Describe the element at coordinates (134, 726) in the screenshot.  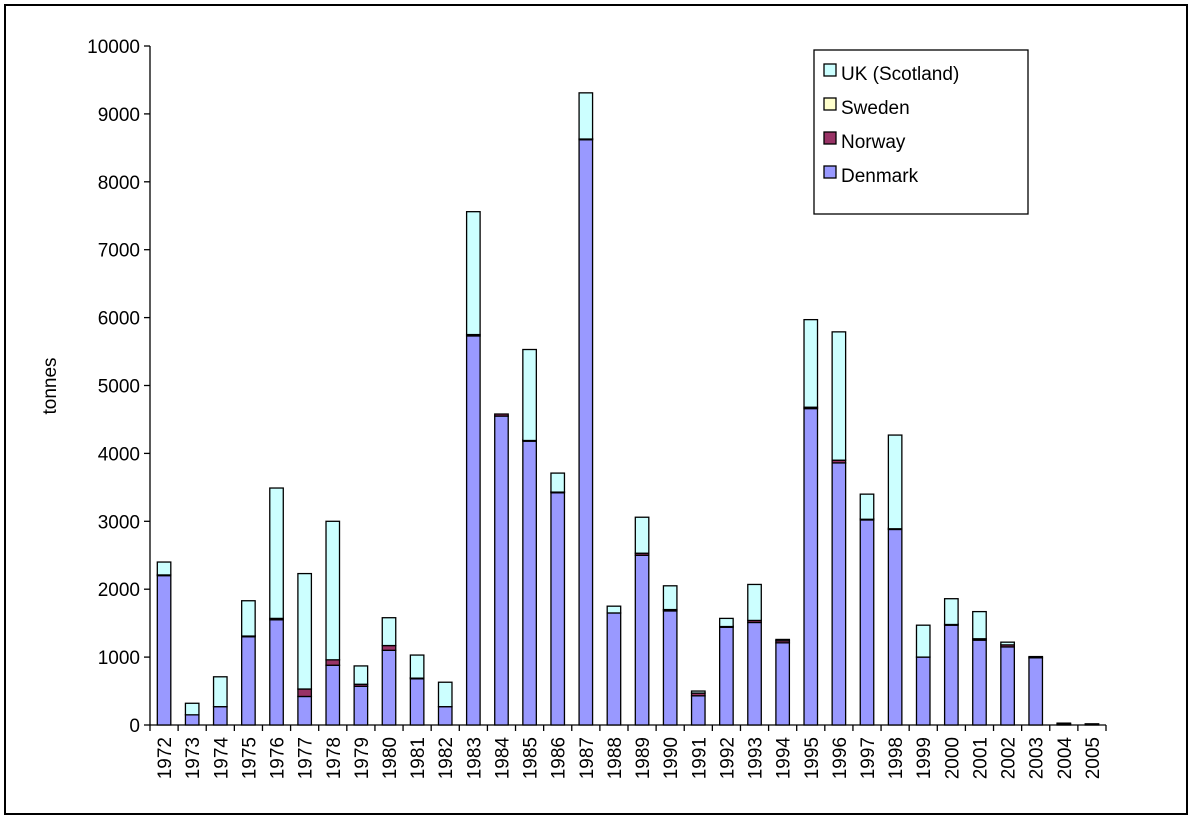
I see `y-tick-label: 0` at that location.